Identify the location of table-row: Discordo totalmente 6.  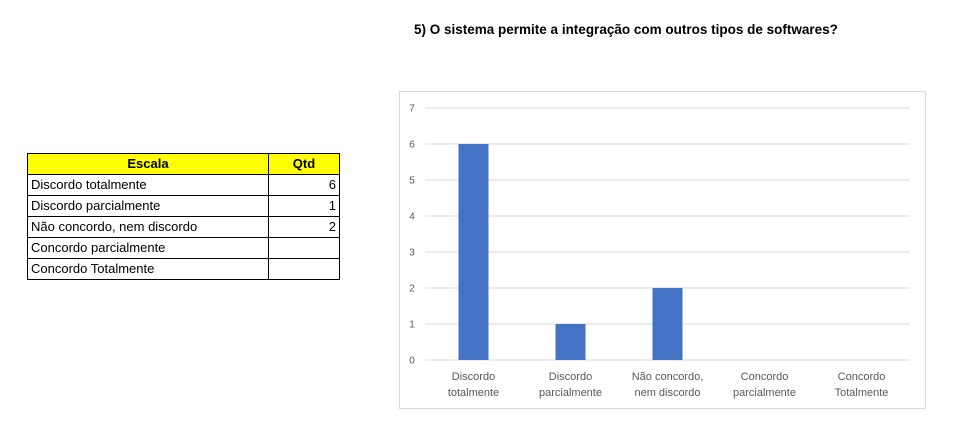
(183, 185).